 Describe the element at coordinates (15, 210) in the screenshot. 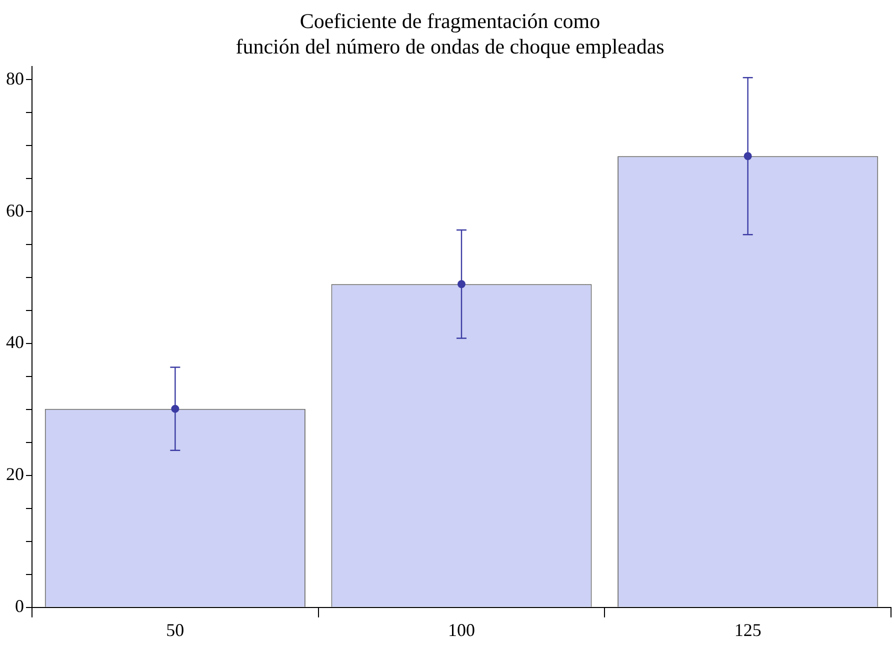

I see `y-tick-label: 60` at that location.